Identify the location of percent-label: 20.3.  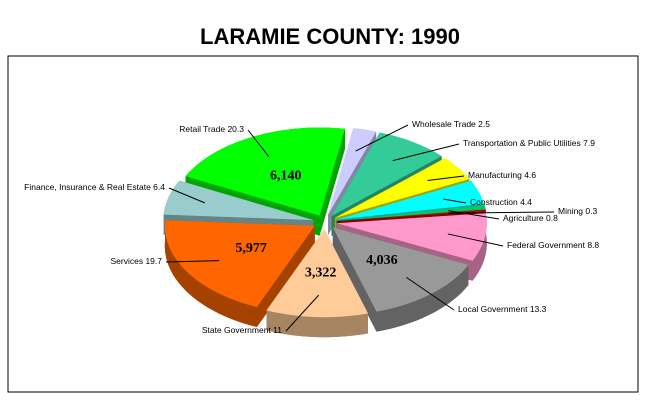
(235, 129).